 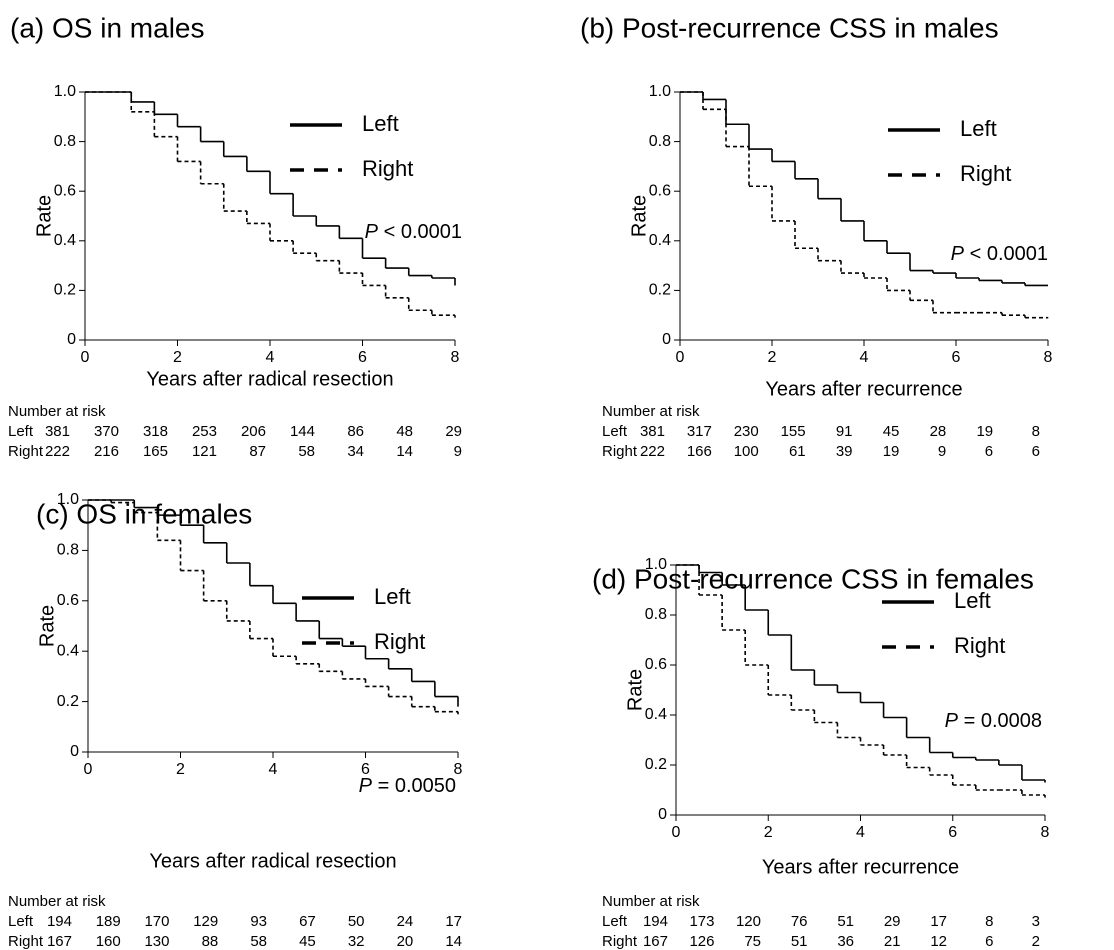 What do you see at coordinates (701, 921) in the screenshot?
I see `risk-count: 173` at bounding box center [701, 921].